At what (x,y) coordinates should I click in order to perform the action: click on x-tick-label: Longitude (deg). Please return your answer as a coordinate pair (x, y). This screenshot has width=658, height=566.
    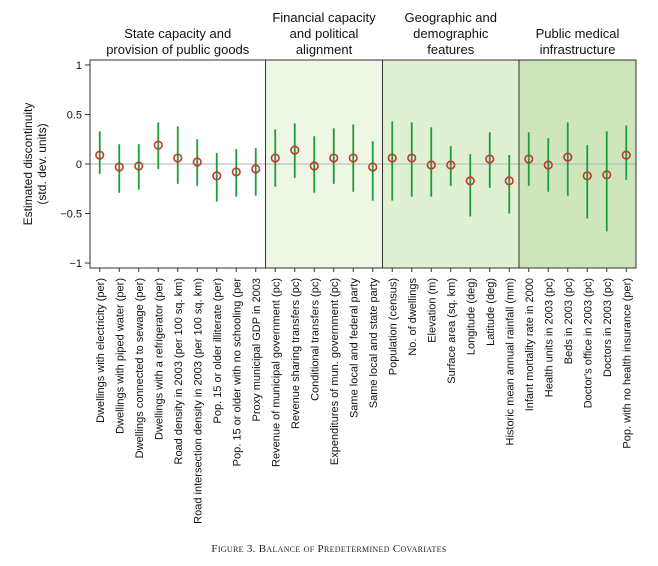
    Looking at the image, I should click on (471, 316).